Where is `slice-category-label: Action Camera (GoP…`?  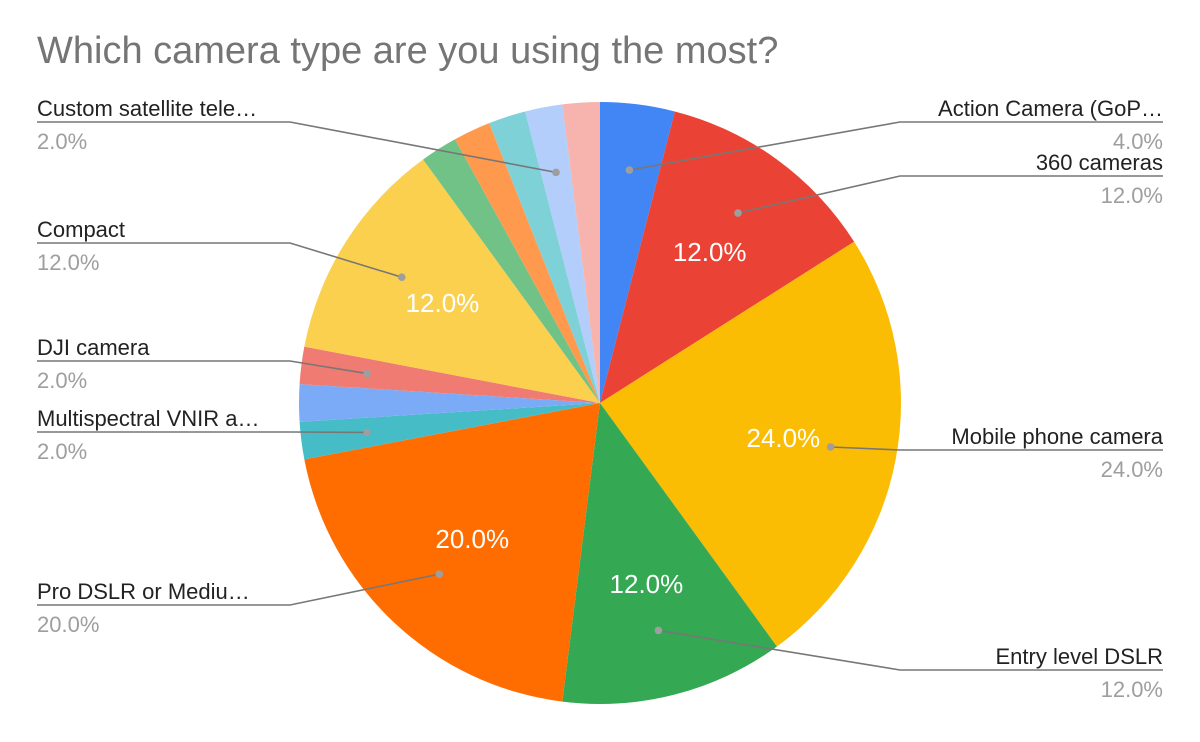
slice-category-label: Action Camera (GoP… is located at coordinates (1050, 108).